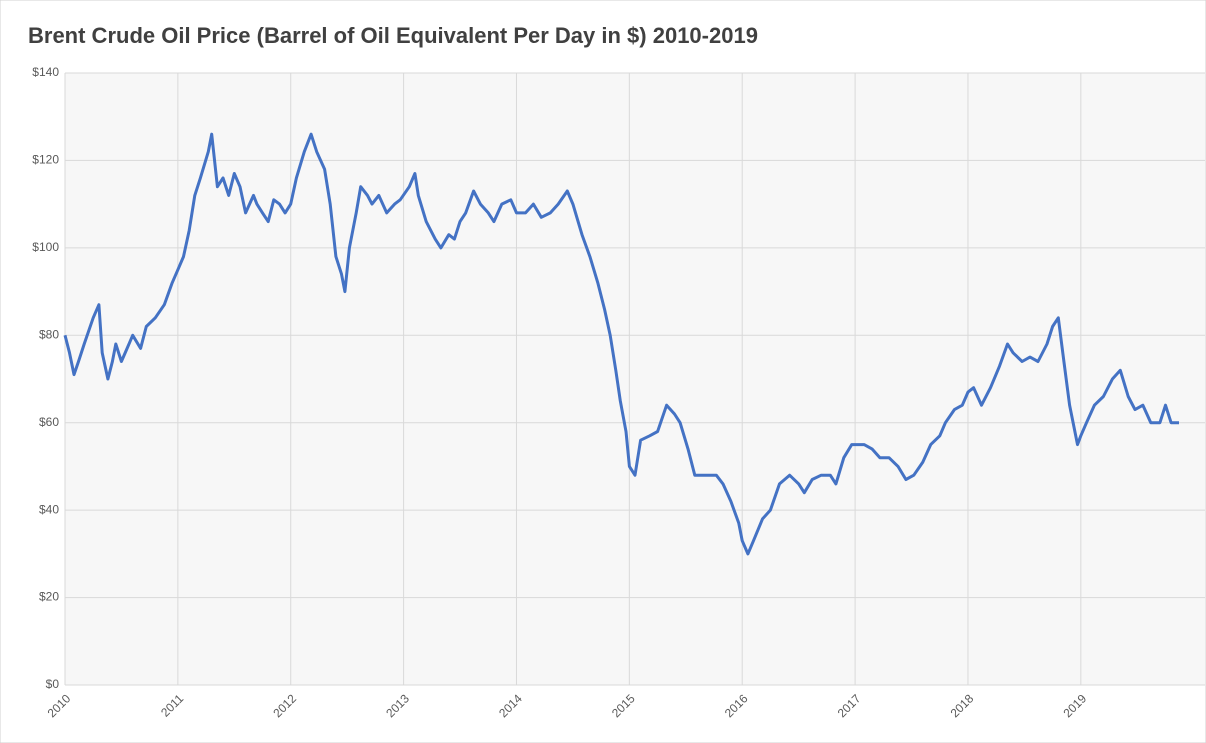 This screenshot has width=1206, height=743. Describe the element at coordinates (53, 684) in the screenshot. I see `y-tick-label: $0` at that location.